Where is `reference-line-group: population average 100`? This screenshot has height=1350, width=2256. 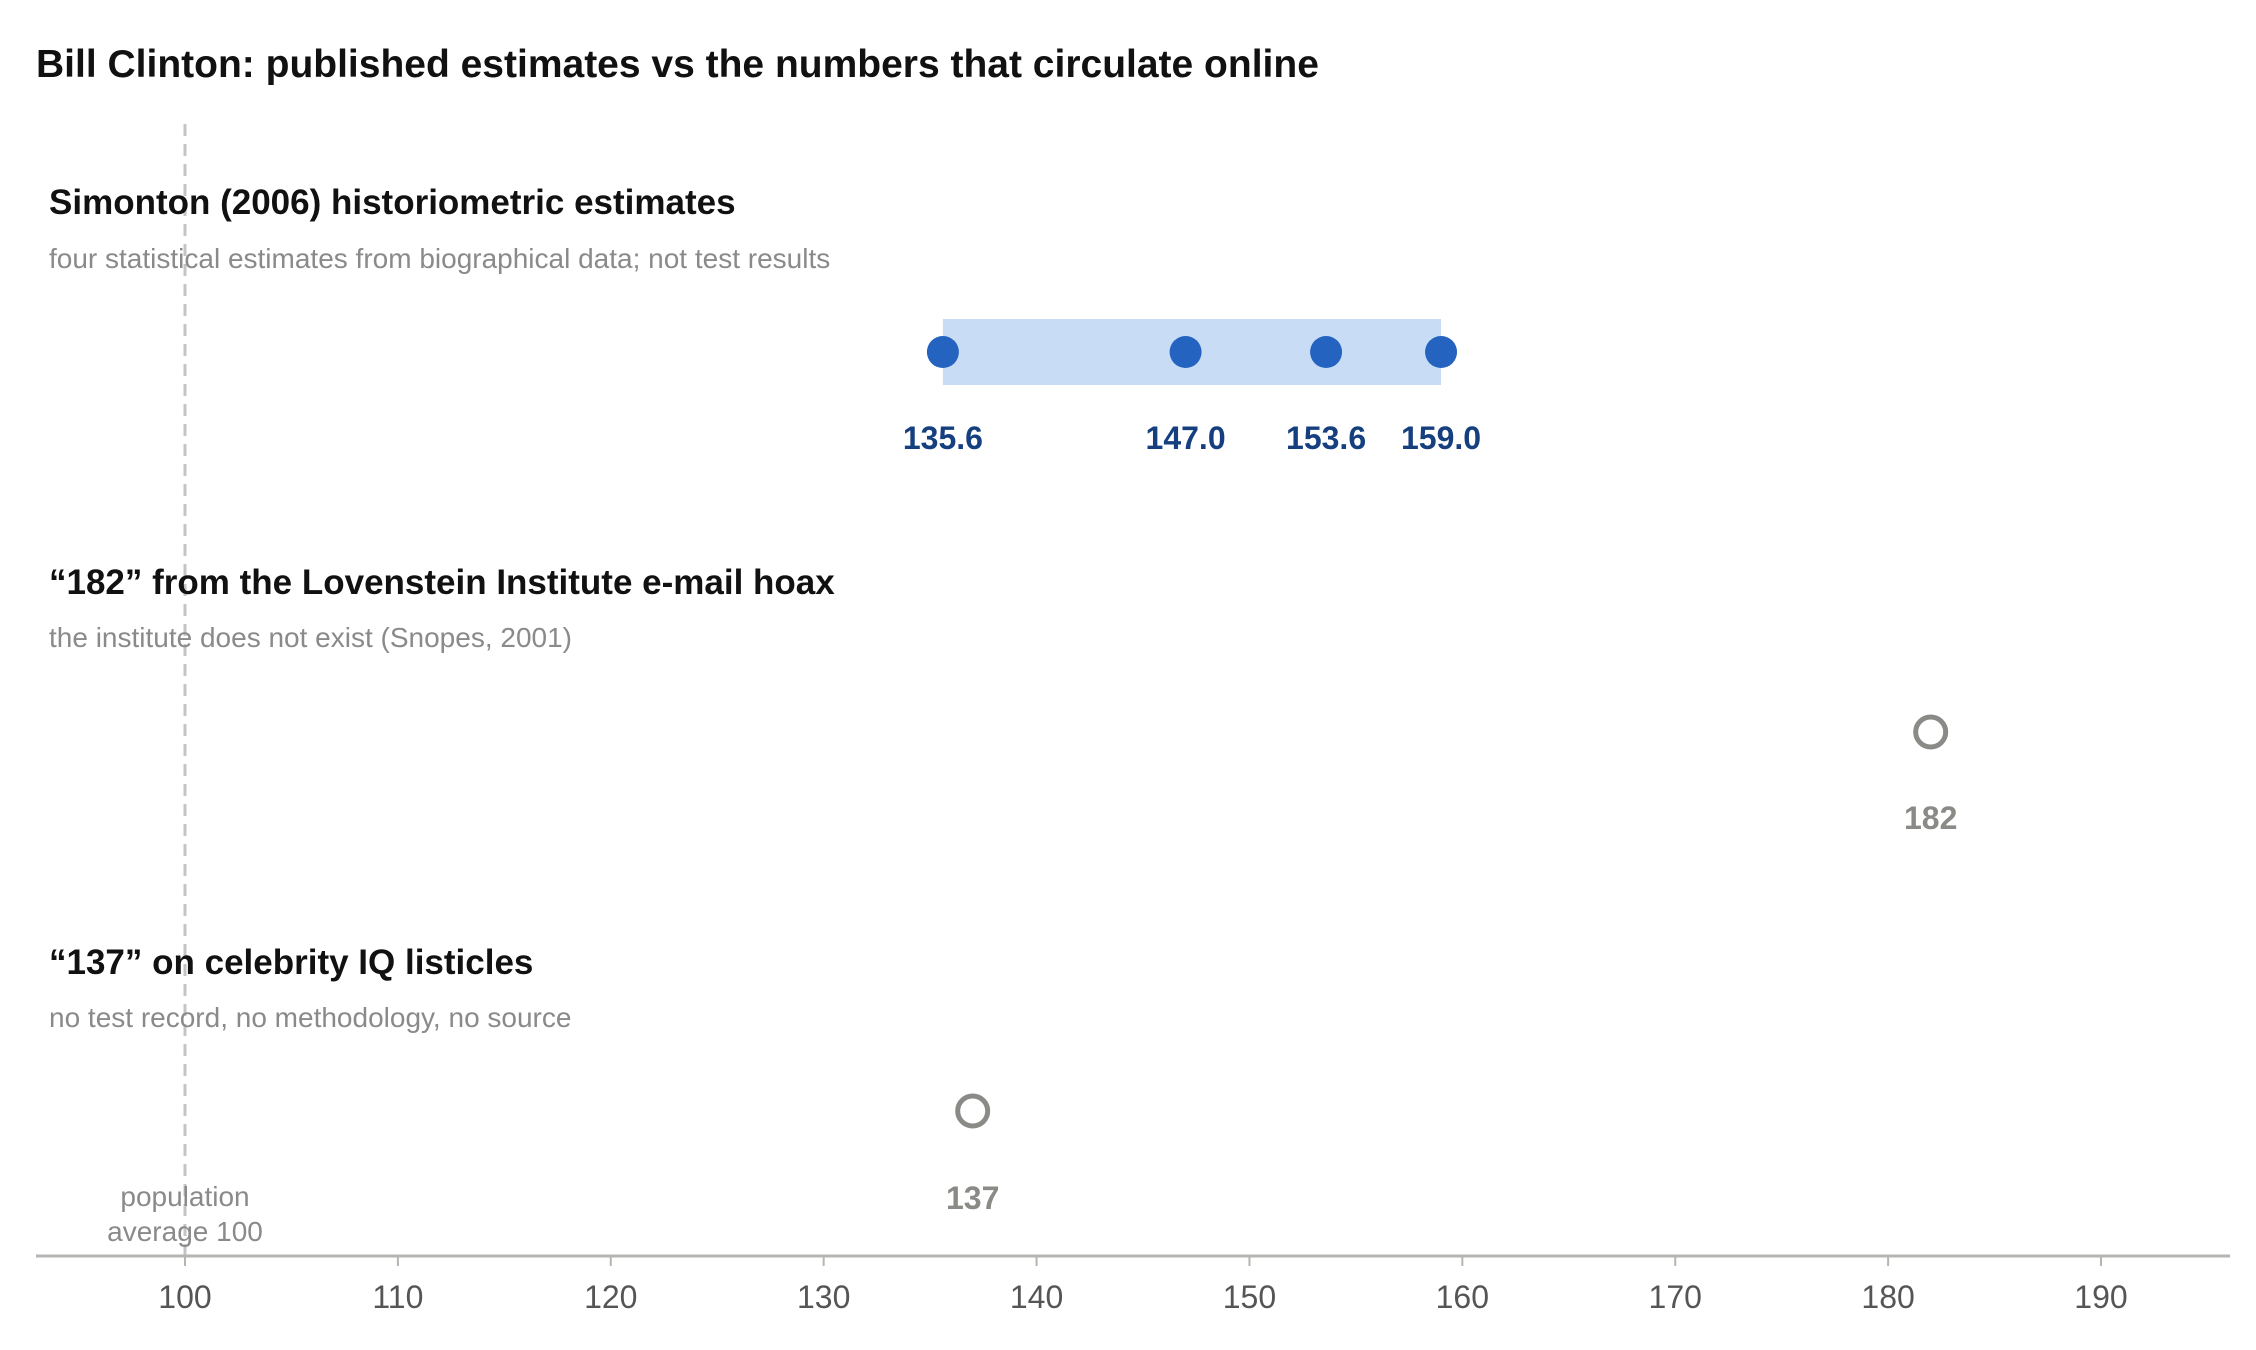
reference-line-group: population average 100 is located at coordinates (185, 690).